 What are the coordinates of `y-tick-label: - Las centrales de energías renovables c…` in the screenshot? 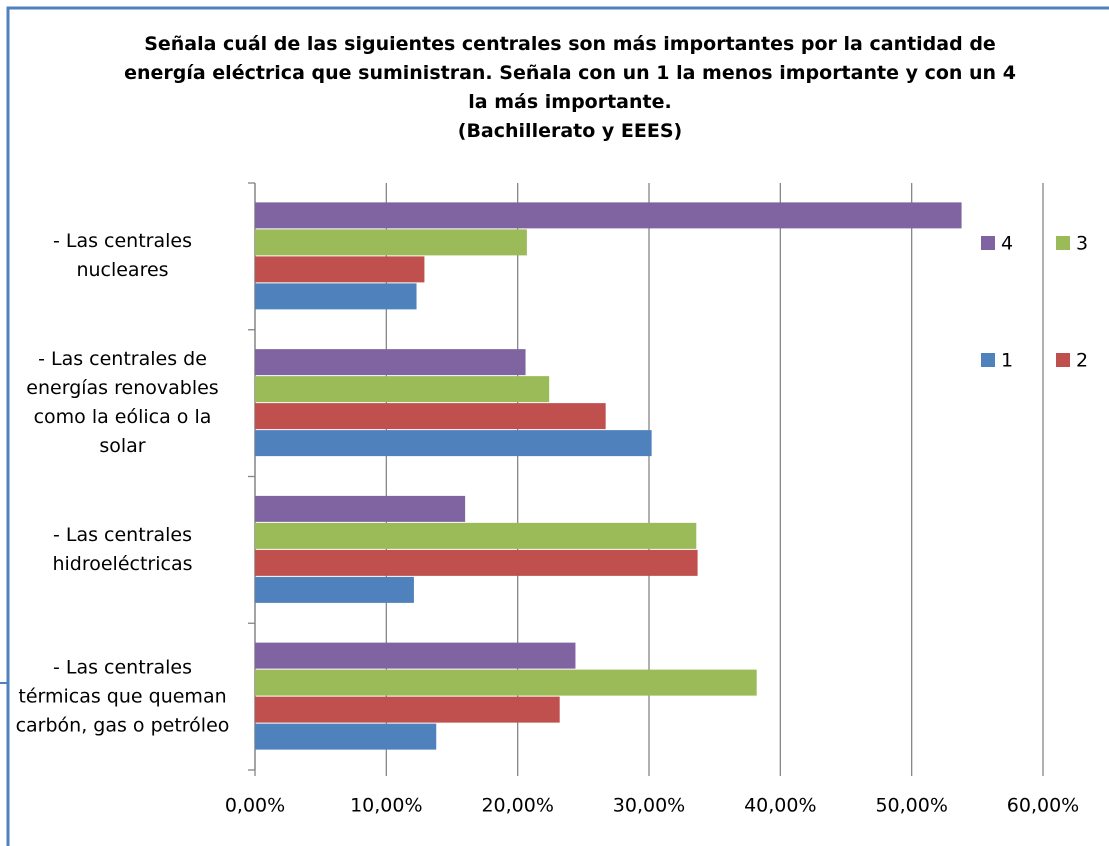 It's located at (122, 403).